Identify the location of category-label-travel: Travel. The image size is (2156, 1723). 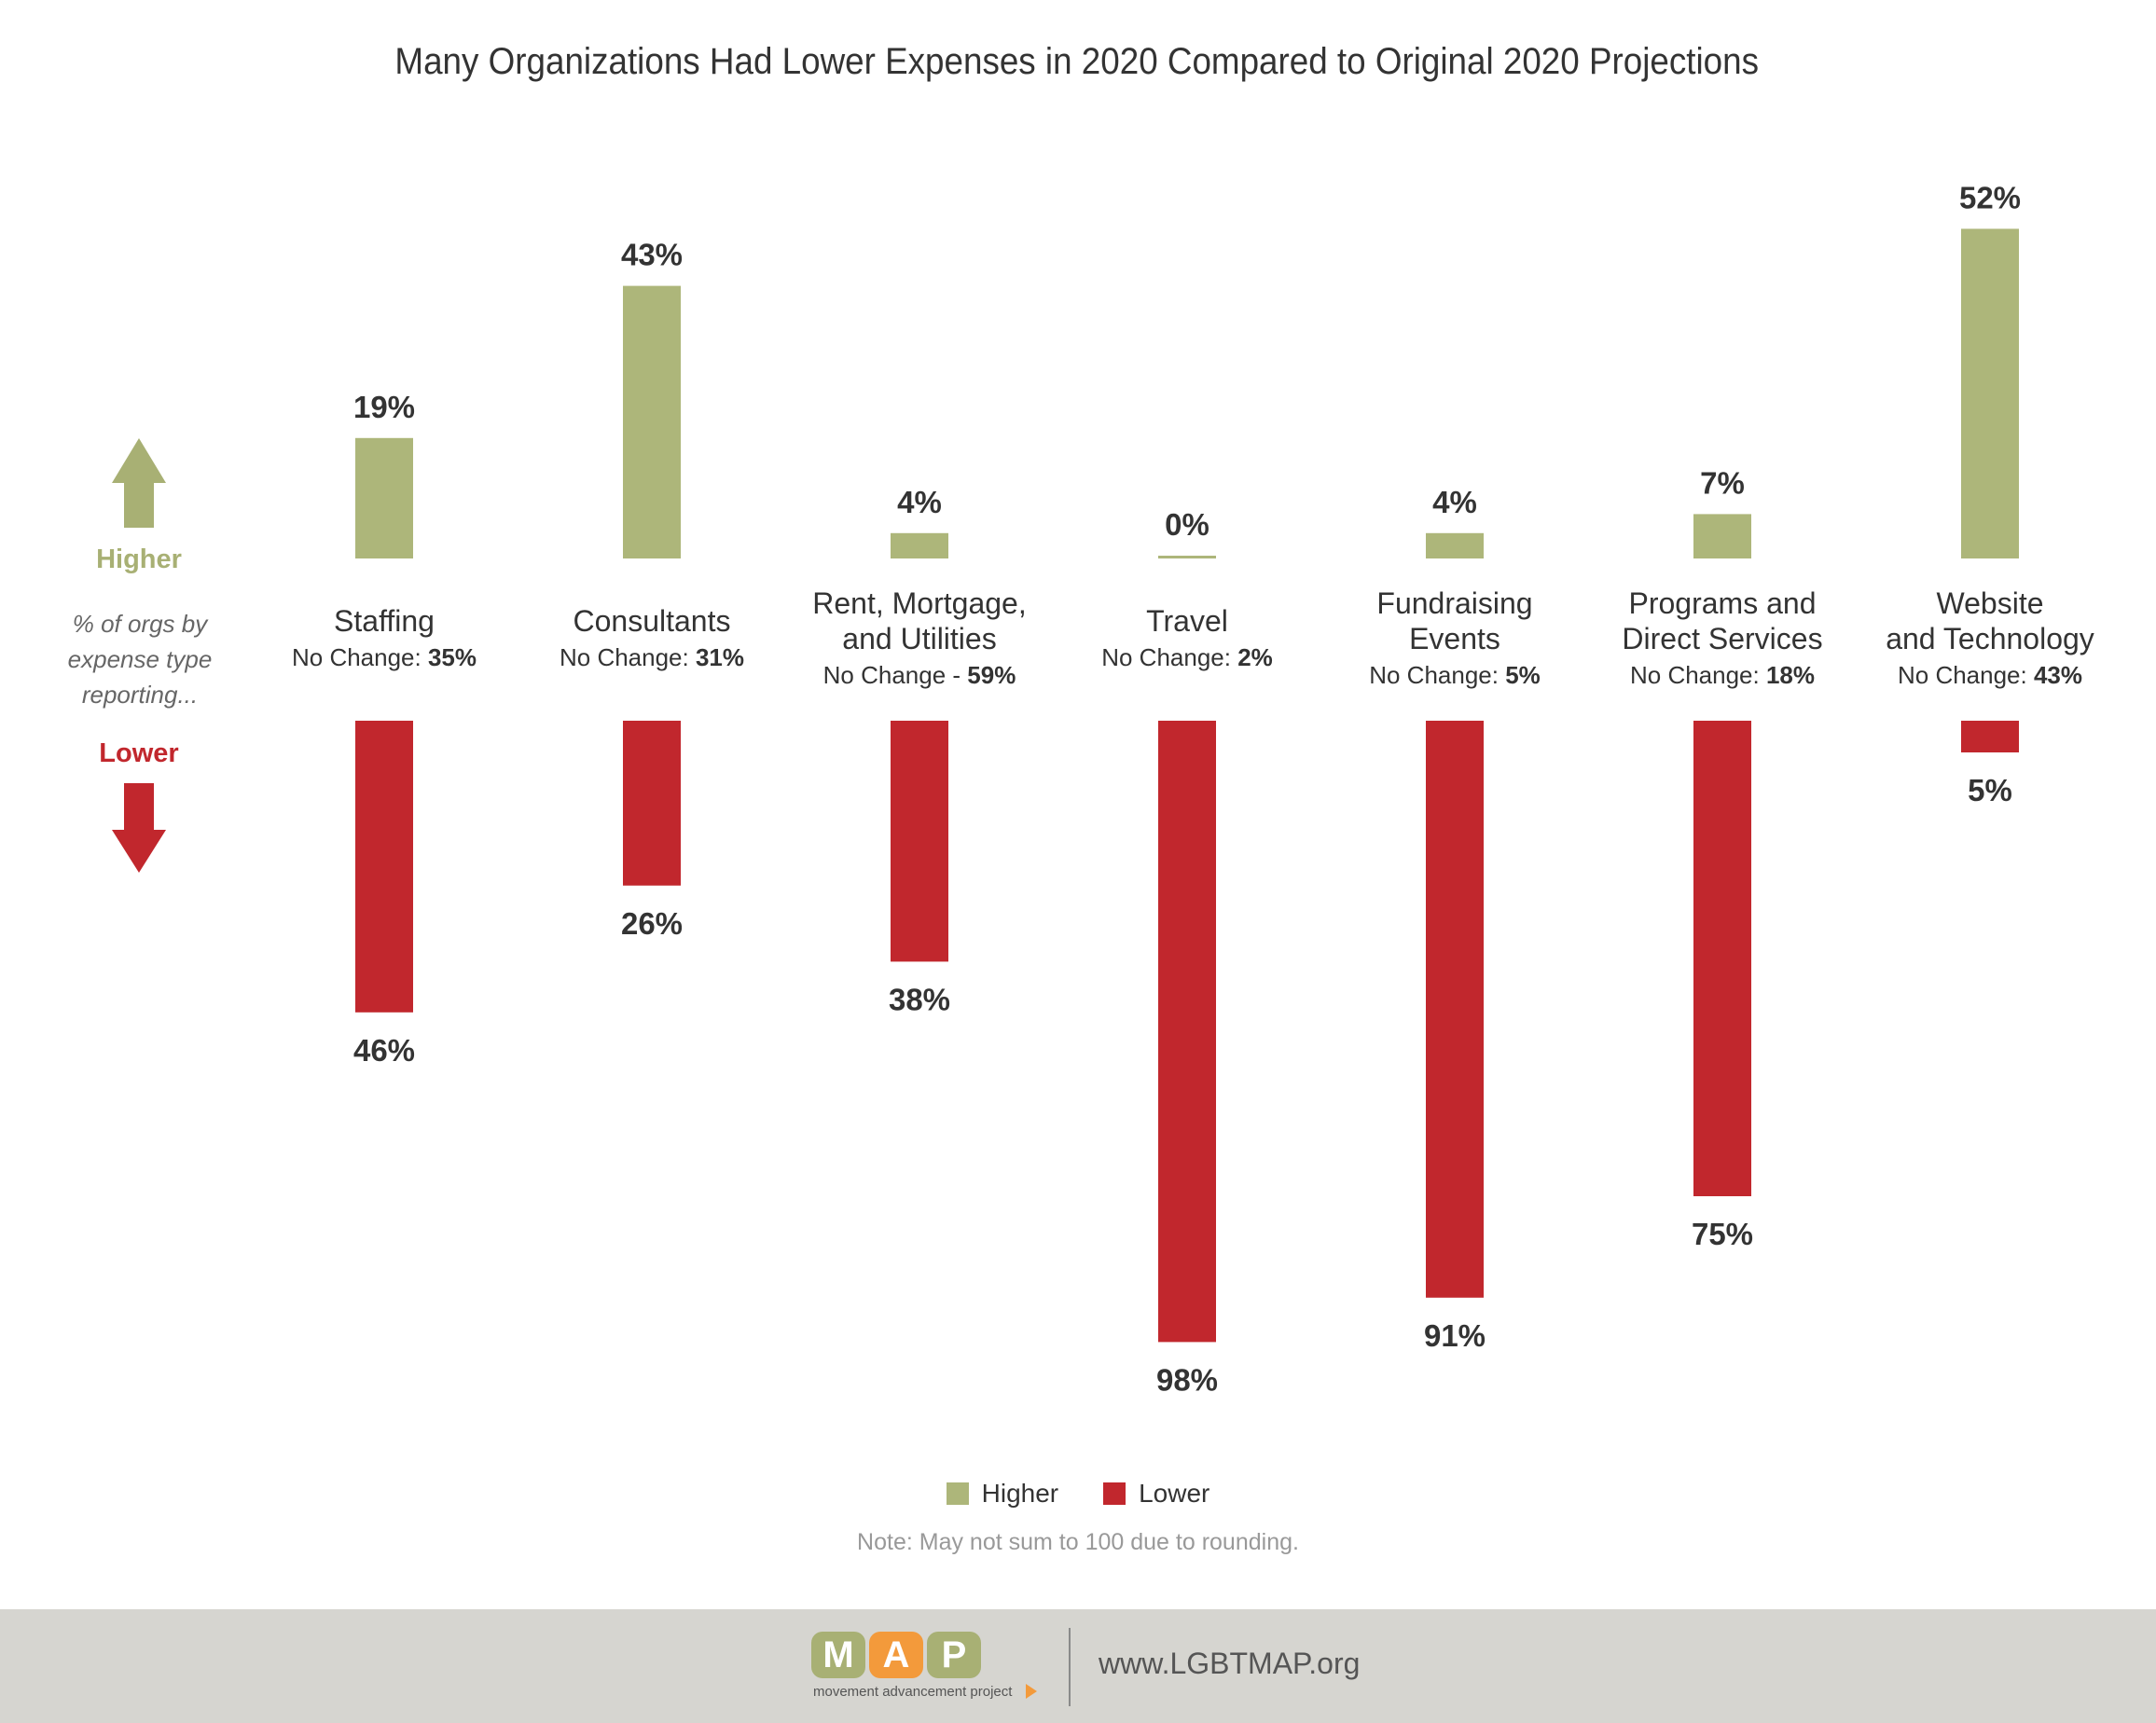
(1187, 621).